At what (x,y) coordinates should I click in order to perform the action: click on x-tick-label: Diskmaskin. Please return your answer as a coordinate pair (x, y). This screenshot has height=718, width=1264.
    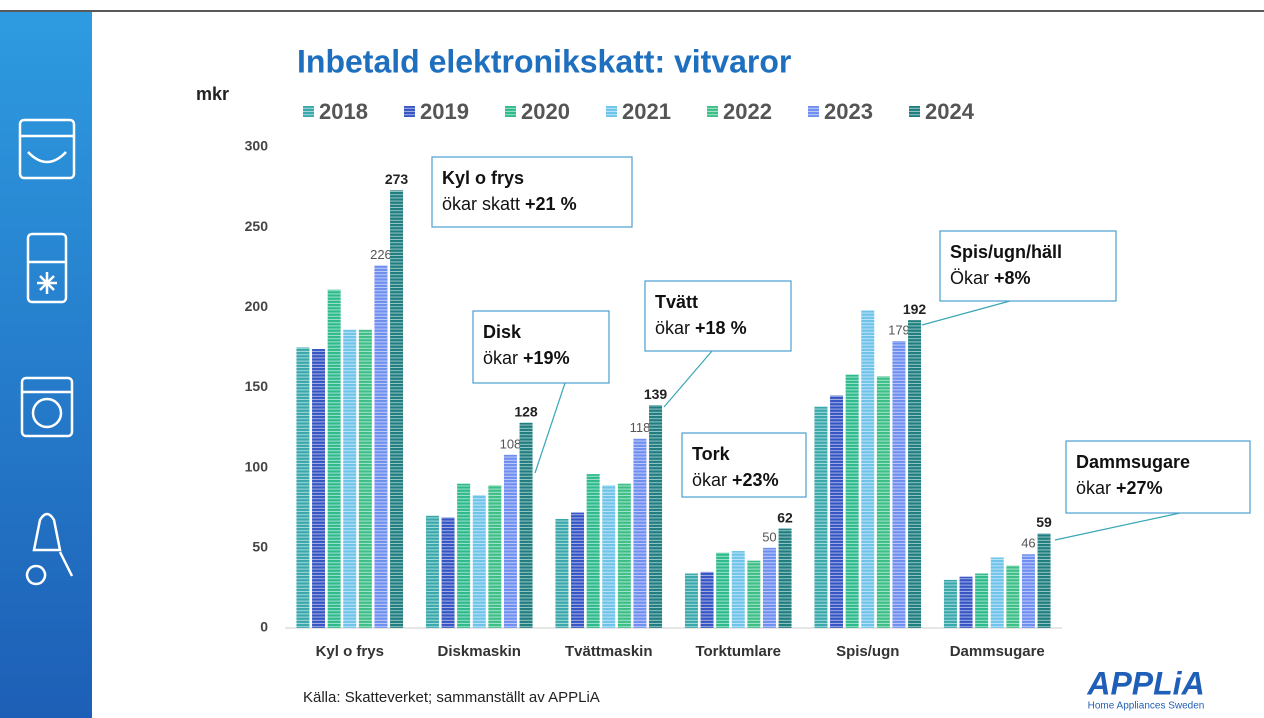
    Looking at the image, I should click on (479, 651).